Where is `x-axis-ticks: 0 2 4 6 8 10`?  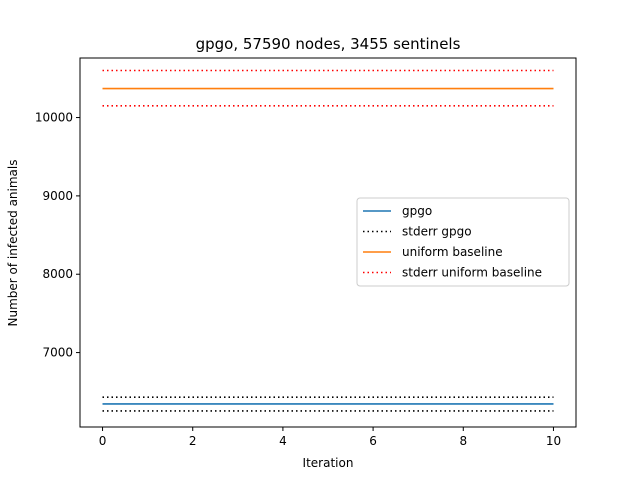
x-axis-ticks: 0 2 4 6 8 10 is located at coordinates (330, 437).